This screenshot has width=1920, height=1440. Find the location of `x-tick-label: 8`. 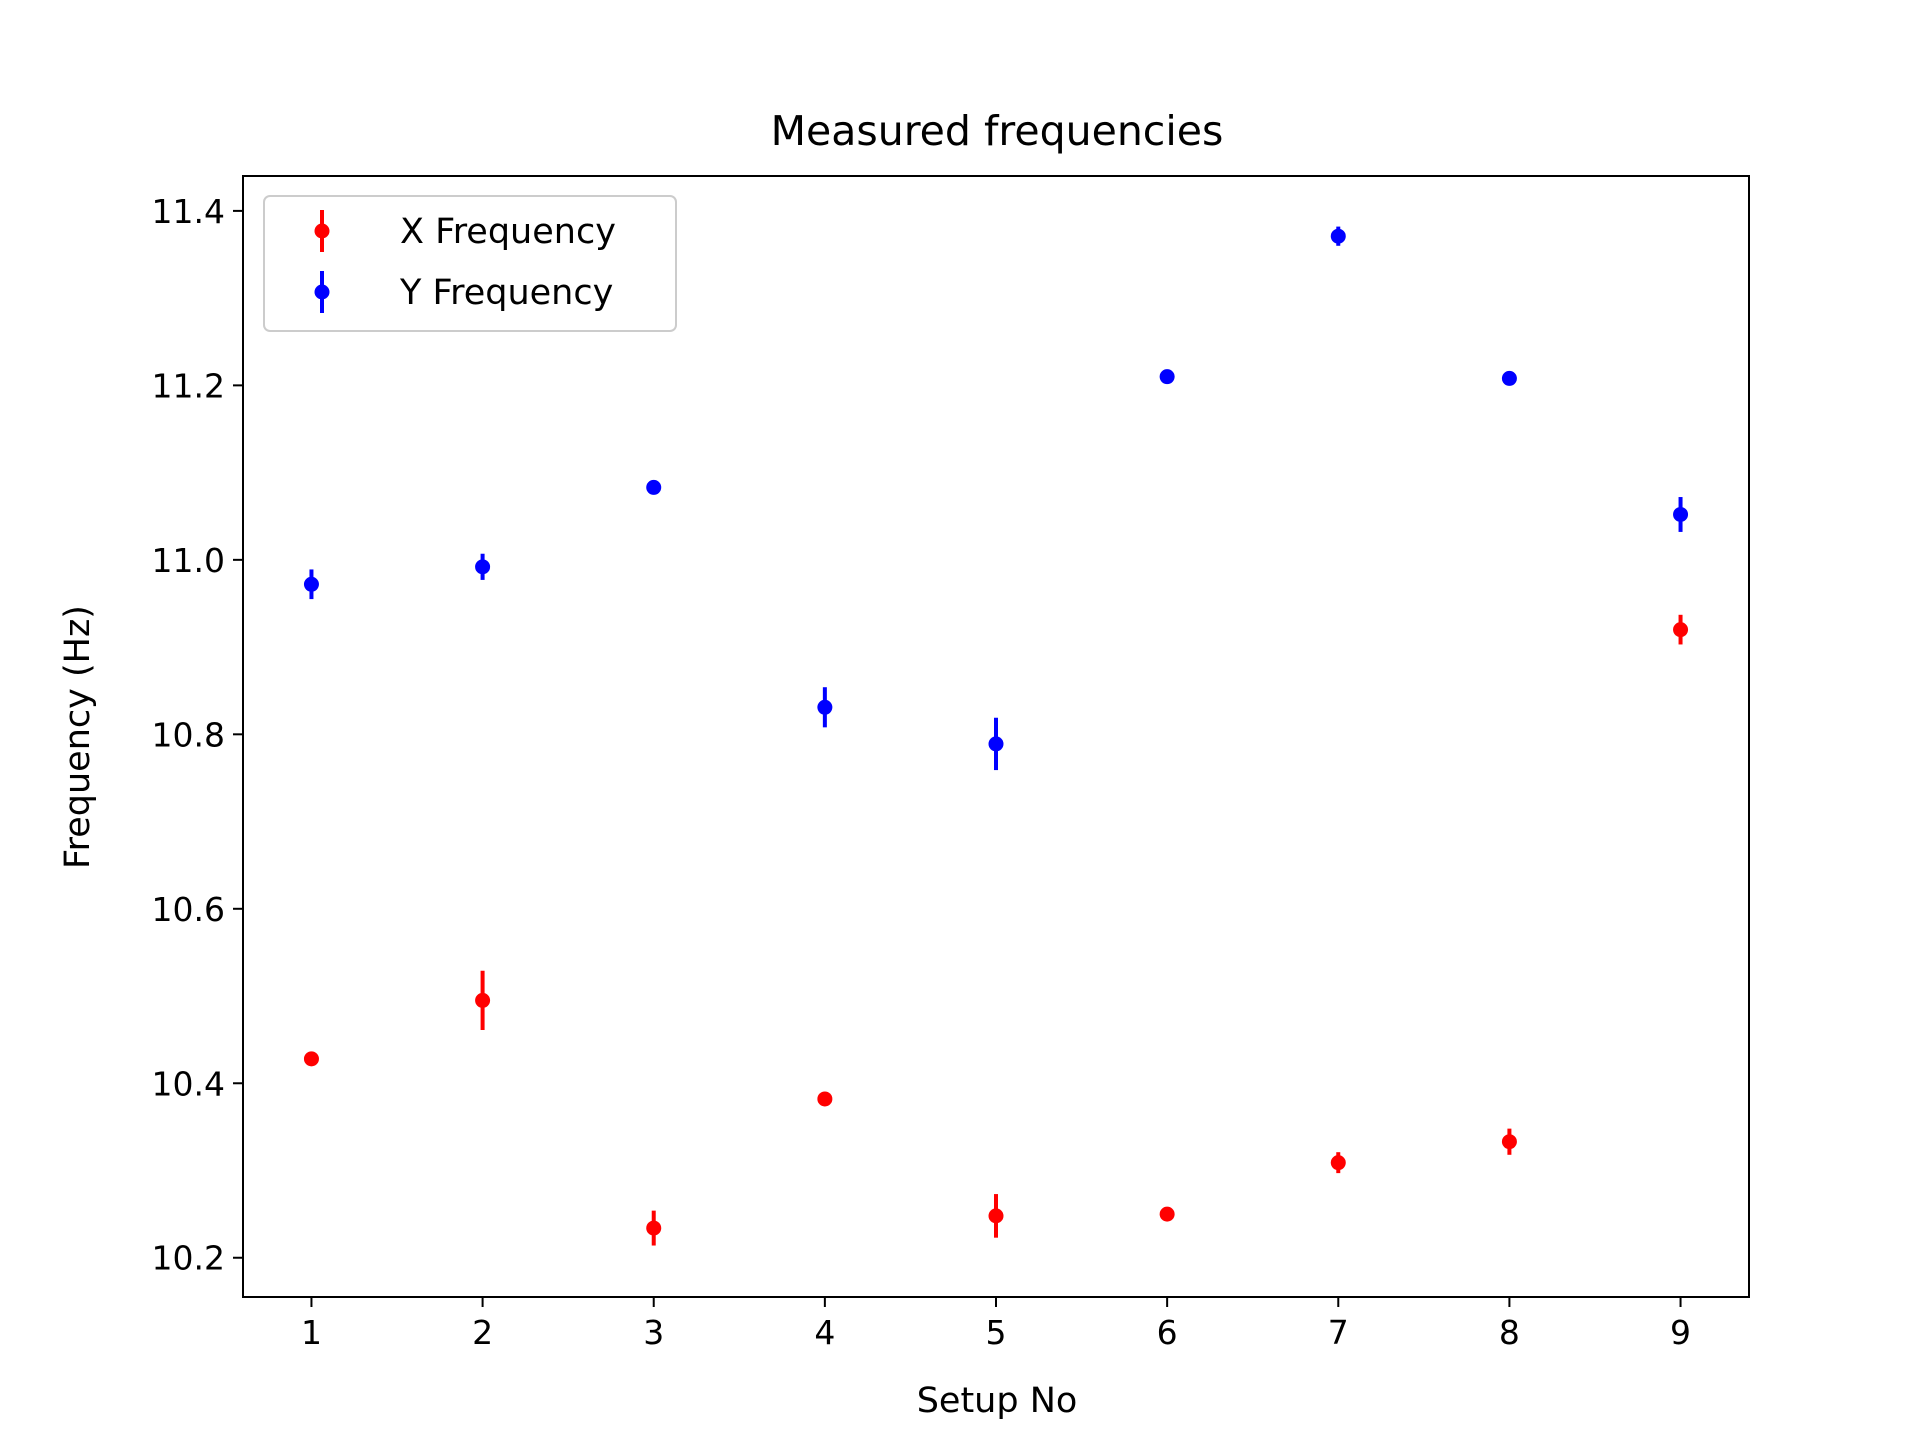

x-tick-label: 8 is located at coordinates (1509, 1332).